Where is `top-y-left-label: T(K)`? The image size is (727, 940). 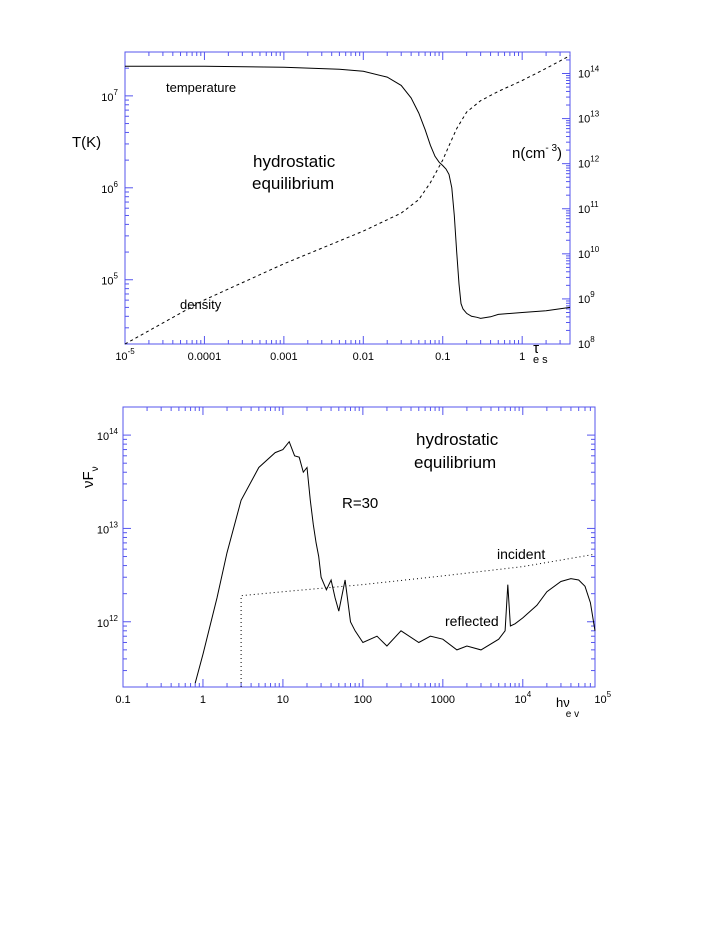
top-y-left-label: T(K) is located at coordinates (86, 142).